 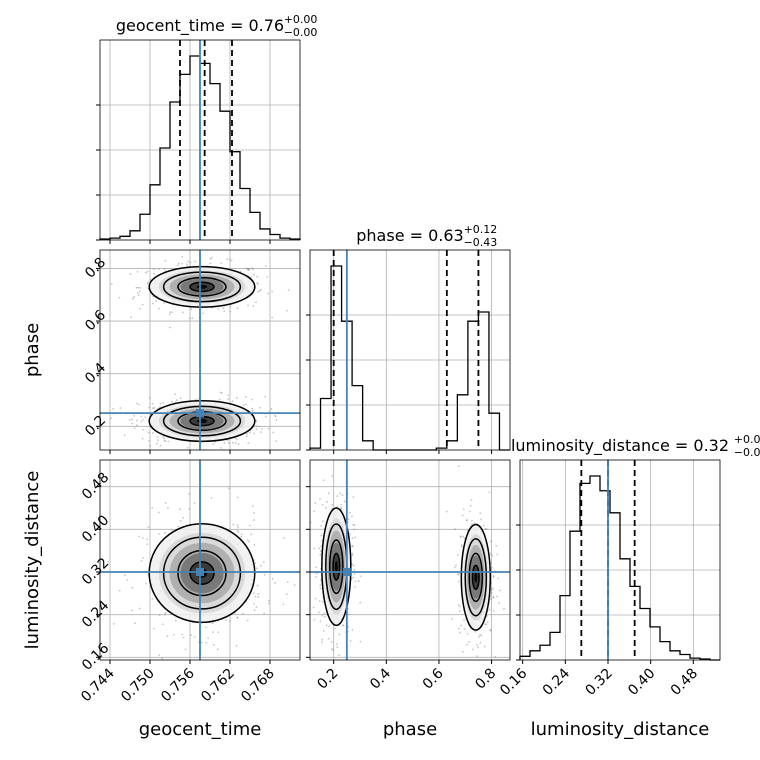 What do you see at coordinates (556, 681) in the screenshot?
I see `x-tick-label: 0.24` at bounding box center [556, 681].